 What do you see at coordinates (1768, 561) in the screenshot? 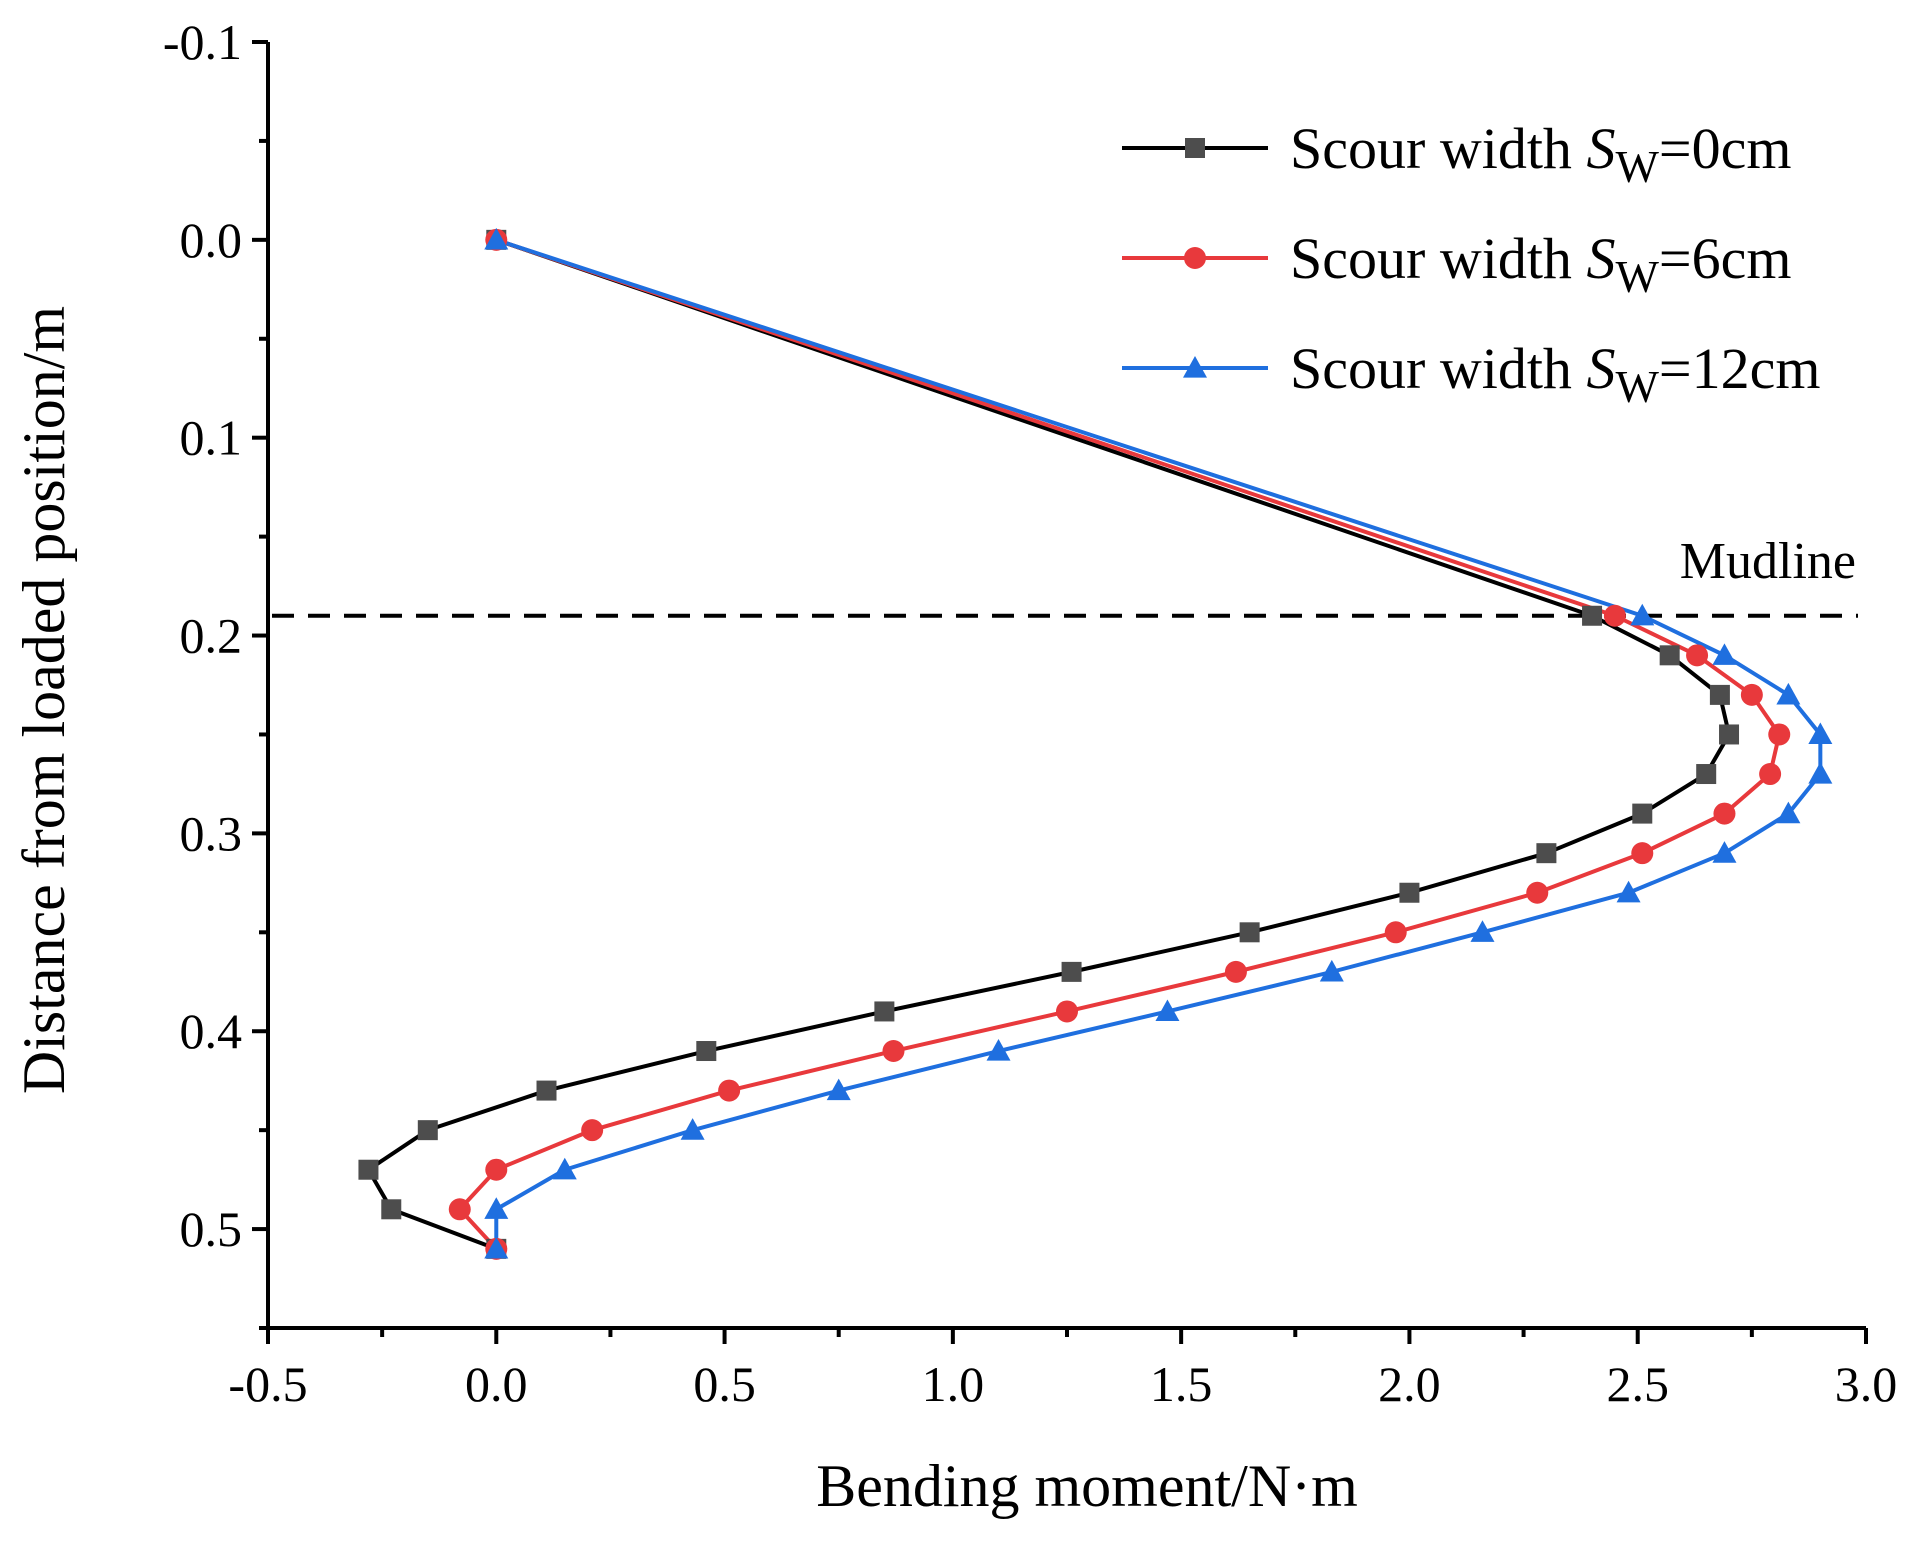
I see `mudline-label: Mudline` at bounding box center [1768, 561].